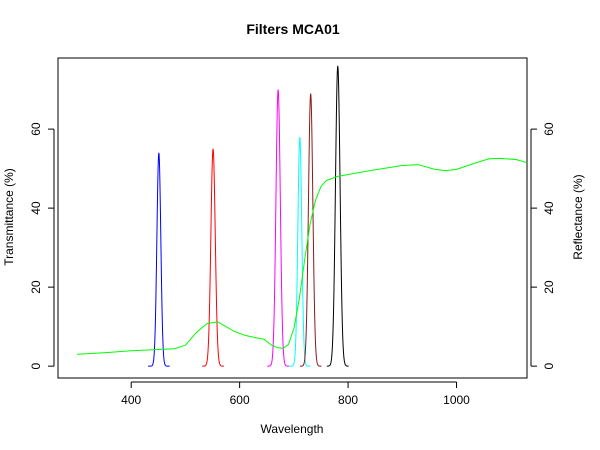 This screenshot has width=600, height=450. I want to click on x-tick-label: 600, so click(240, 400).